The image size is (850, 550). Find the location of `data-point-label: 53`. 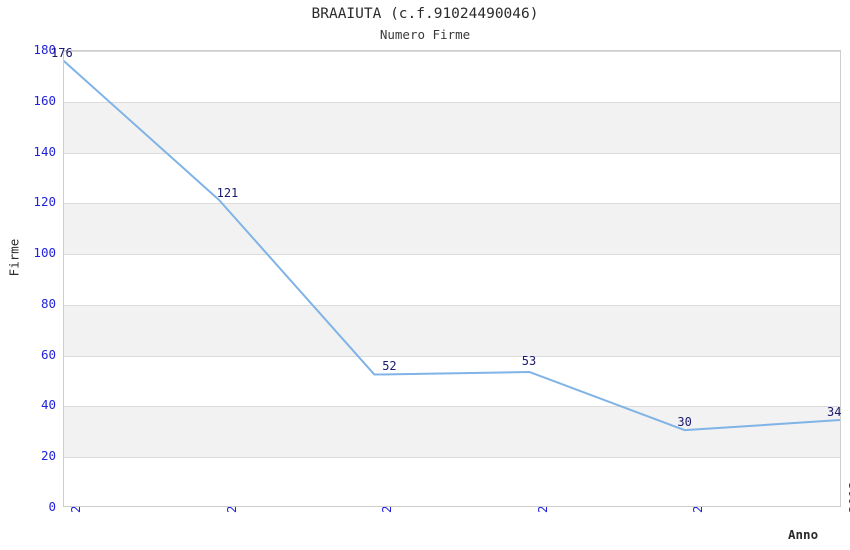

data-point-label: 53 is located at coordinates (529, 361).